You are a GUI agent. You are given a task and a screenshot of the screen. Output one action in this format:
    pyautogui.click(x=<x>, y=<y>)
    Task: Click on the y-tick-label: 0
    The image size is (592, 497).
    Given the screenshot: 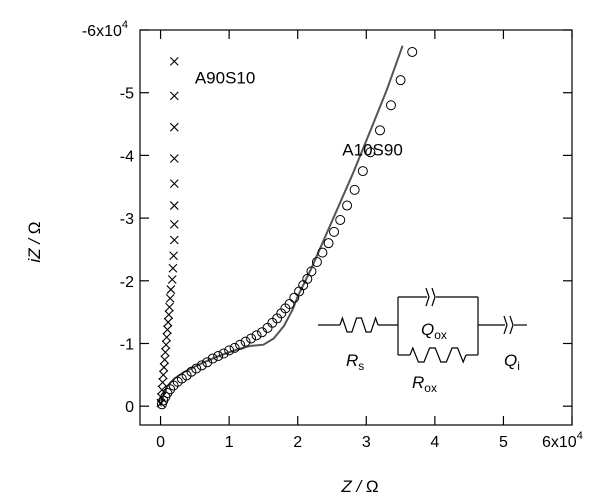 What is the action you would take?
    pyautogui.click(x=129, y=407)
    